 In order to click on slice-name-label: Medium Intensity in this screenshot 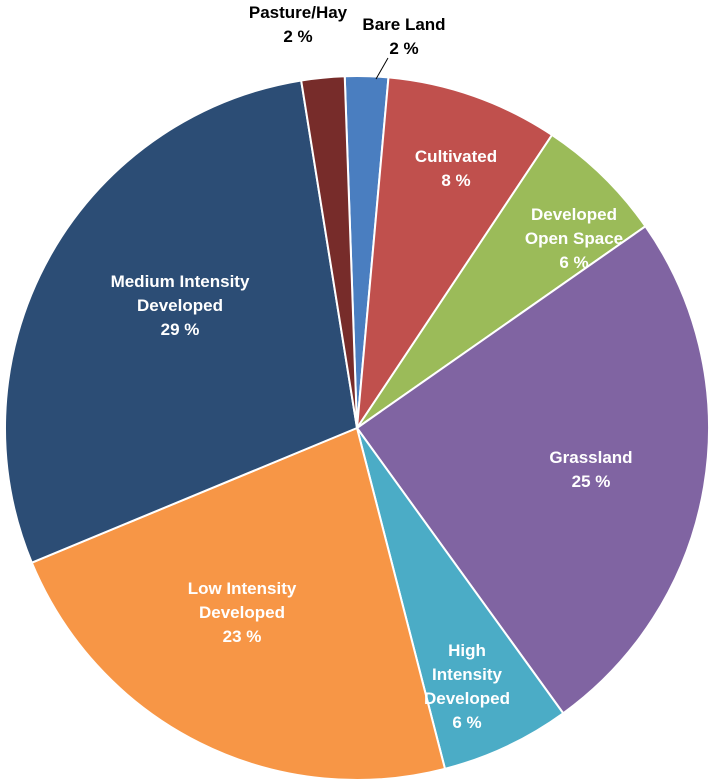, I will do `click(180, 281)`.